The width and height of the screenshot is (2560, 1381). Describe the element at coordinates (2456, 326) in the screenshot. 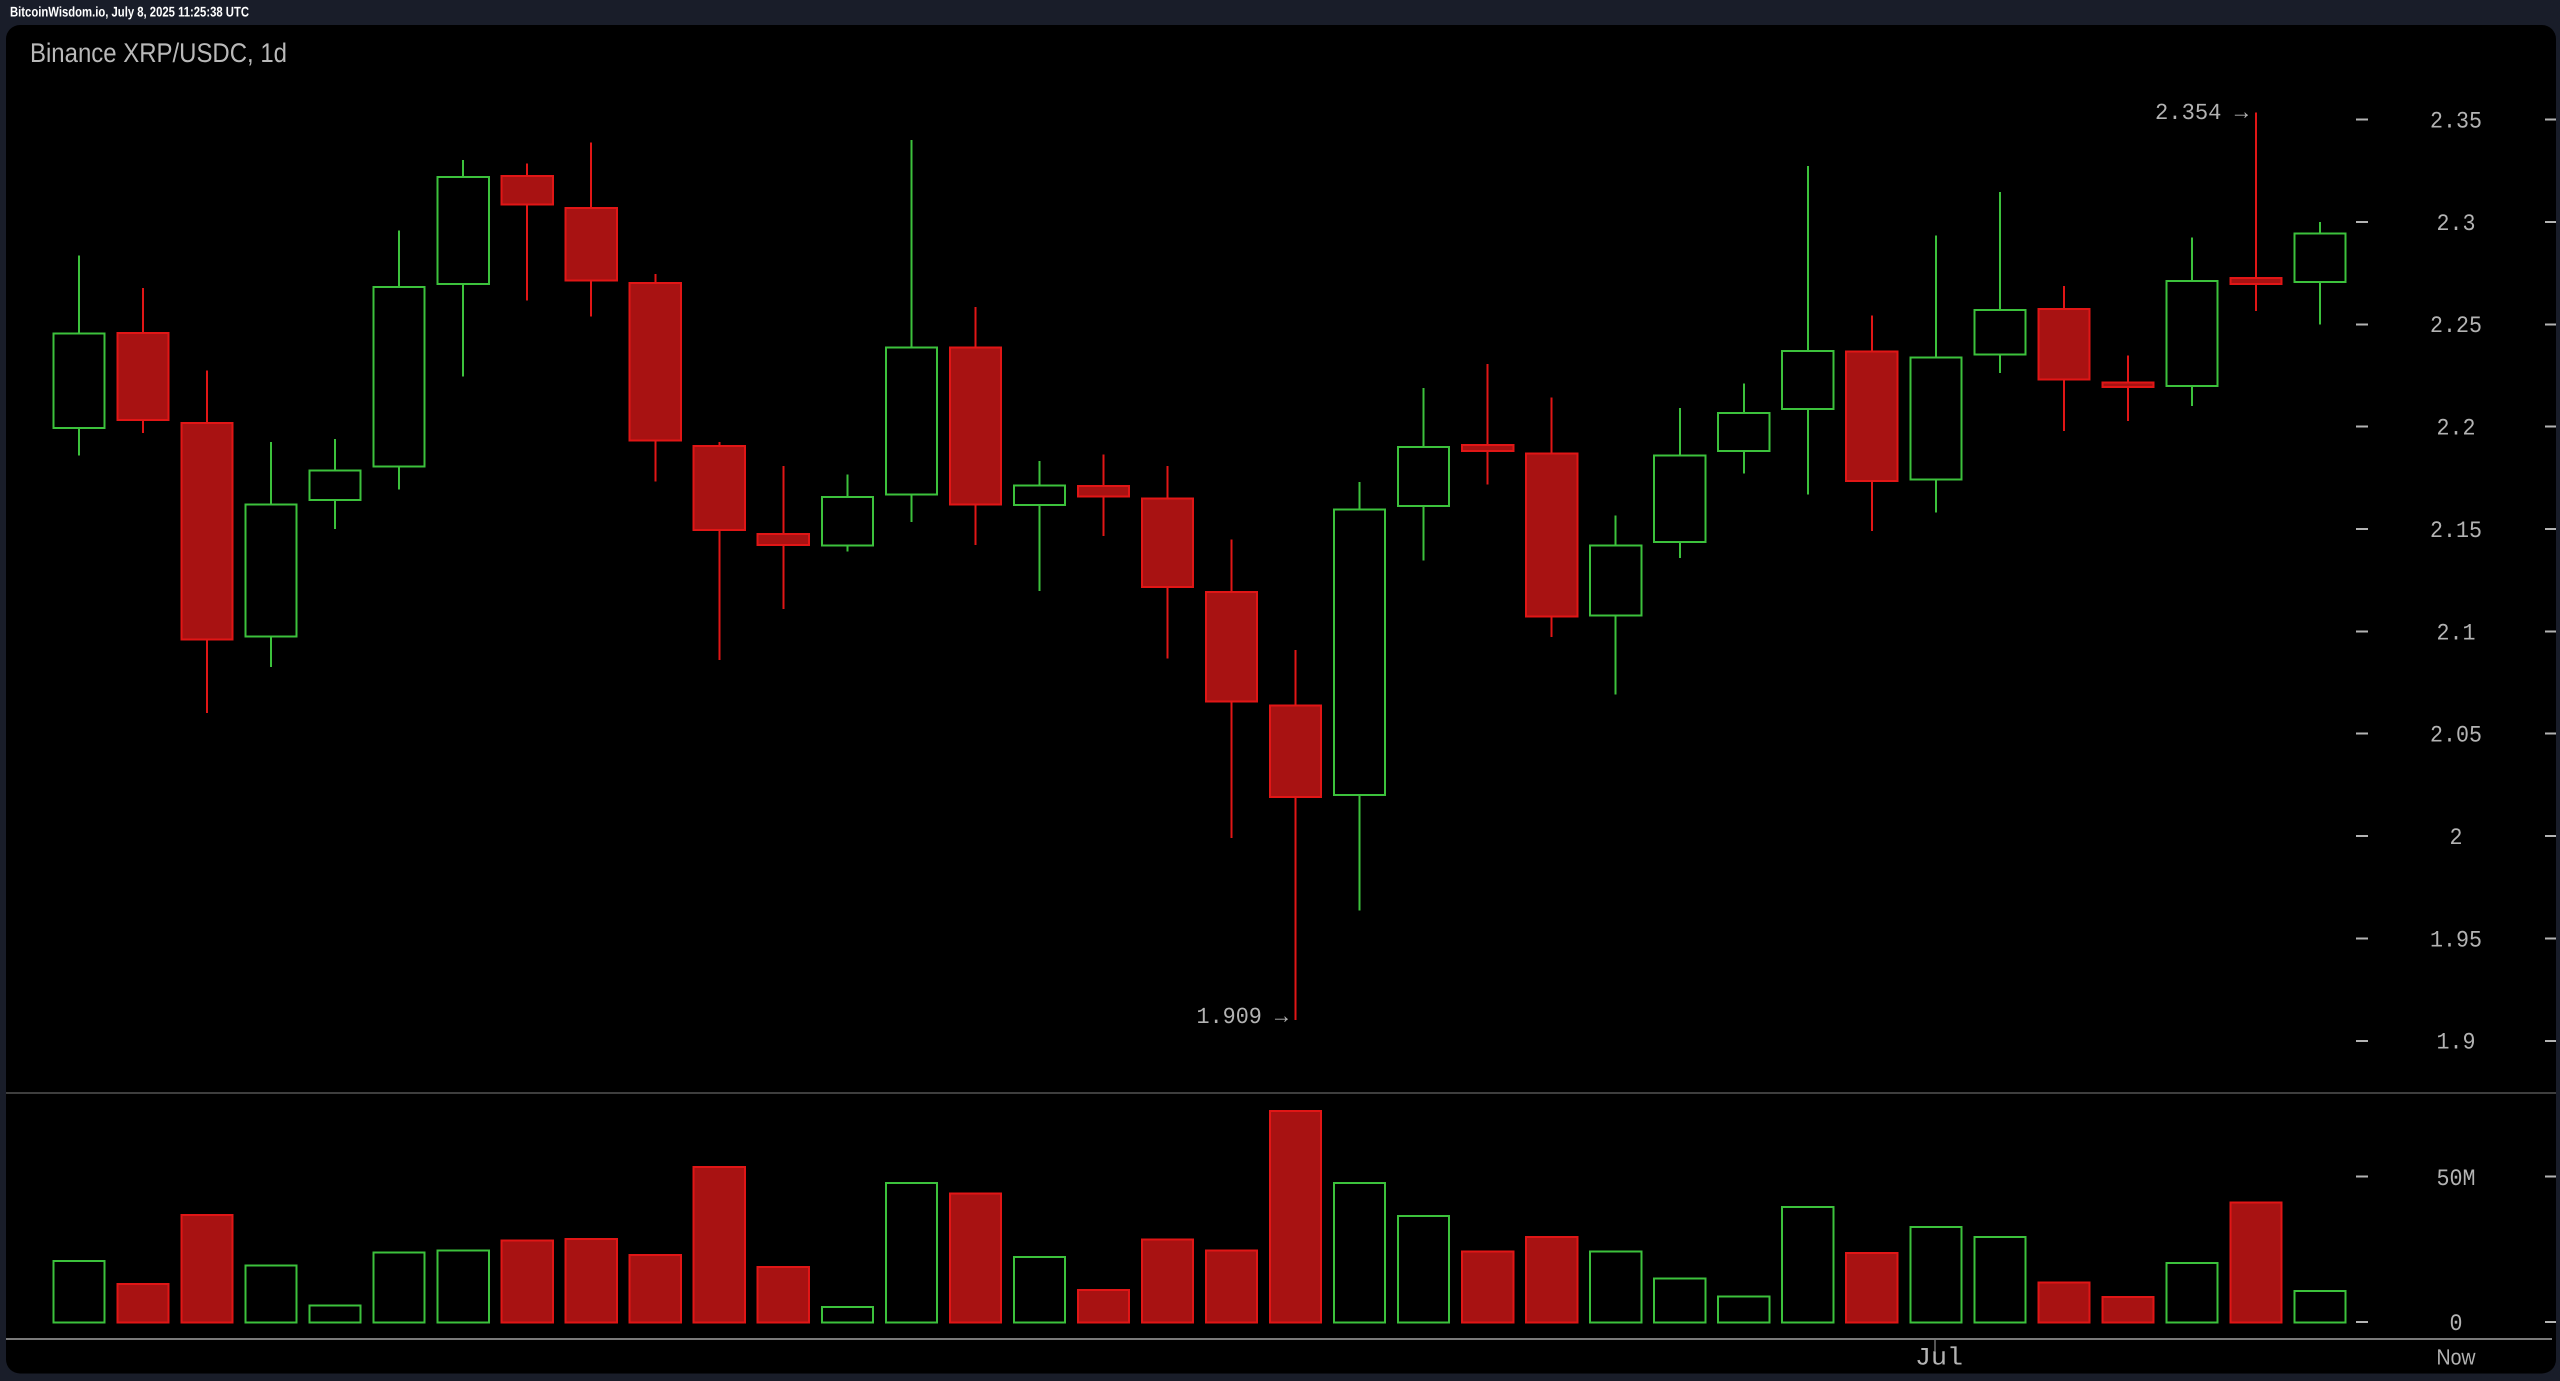

I see `svg-text: 2.25` at that location.